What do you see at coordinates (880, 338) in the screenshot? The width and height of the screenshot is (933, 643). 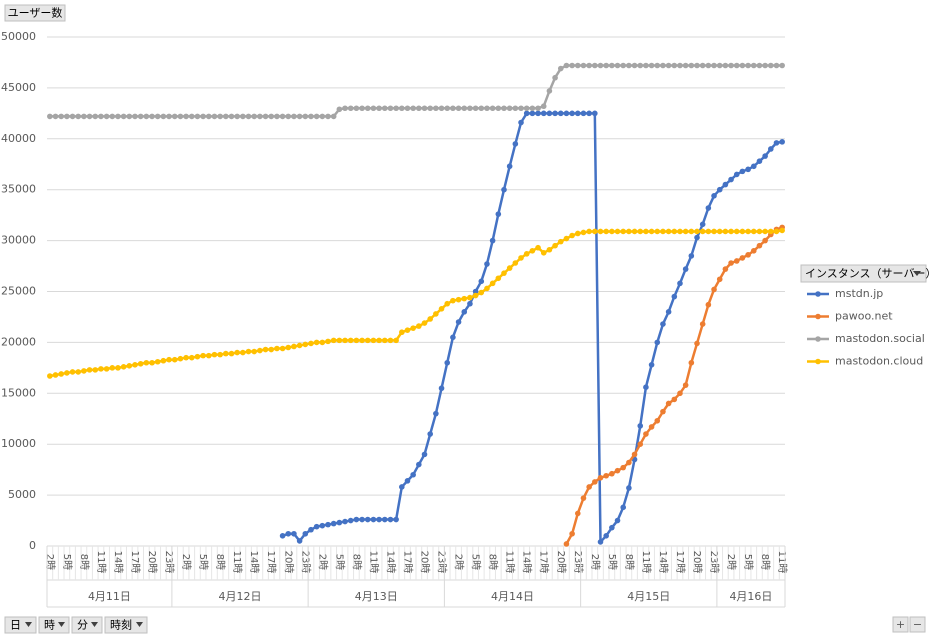 I see `legend-label: mastodon.social` at bounding box center [880, 338].